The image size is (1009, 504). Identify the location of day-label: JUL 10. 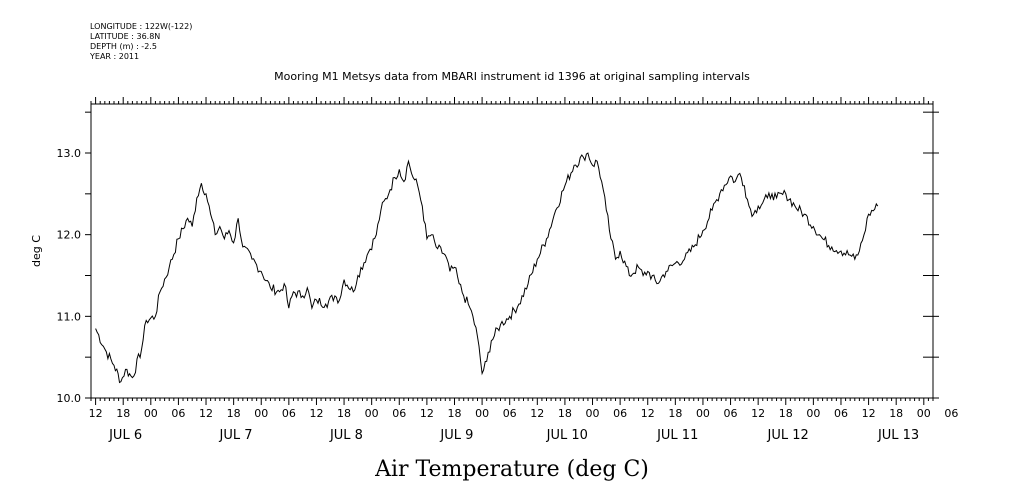
(567, 435).